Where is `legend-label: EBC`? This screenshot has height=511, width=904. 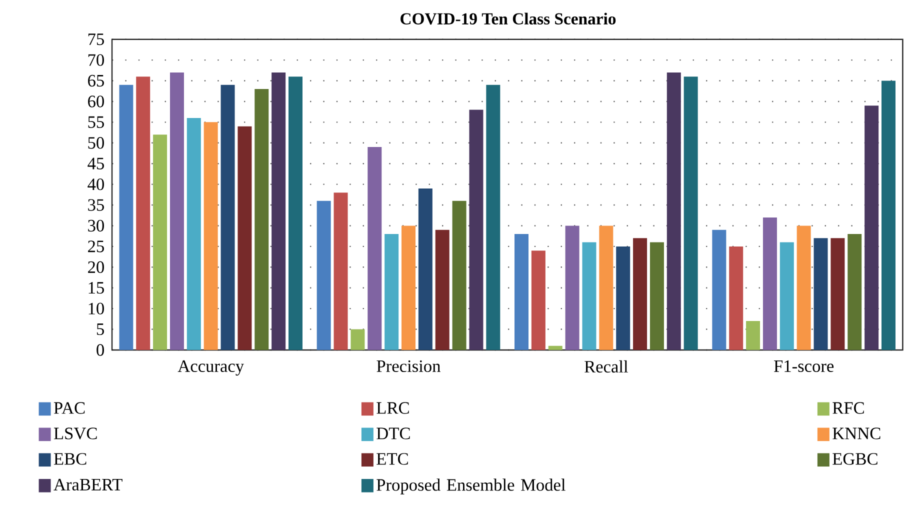 legend-label: EBC is located at coordinates (70, 459).